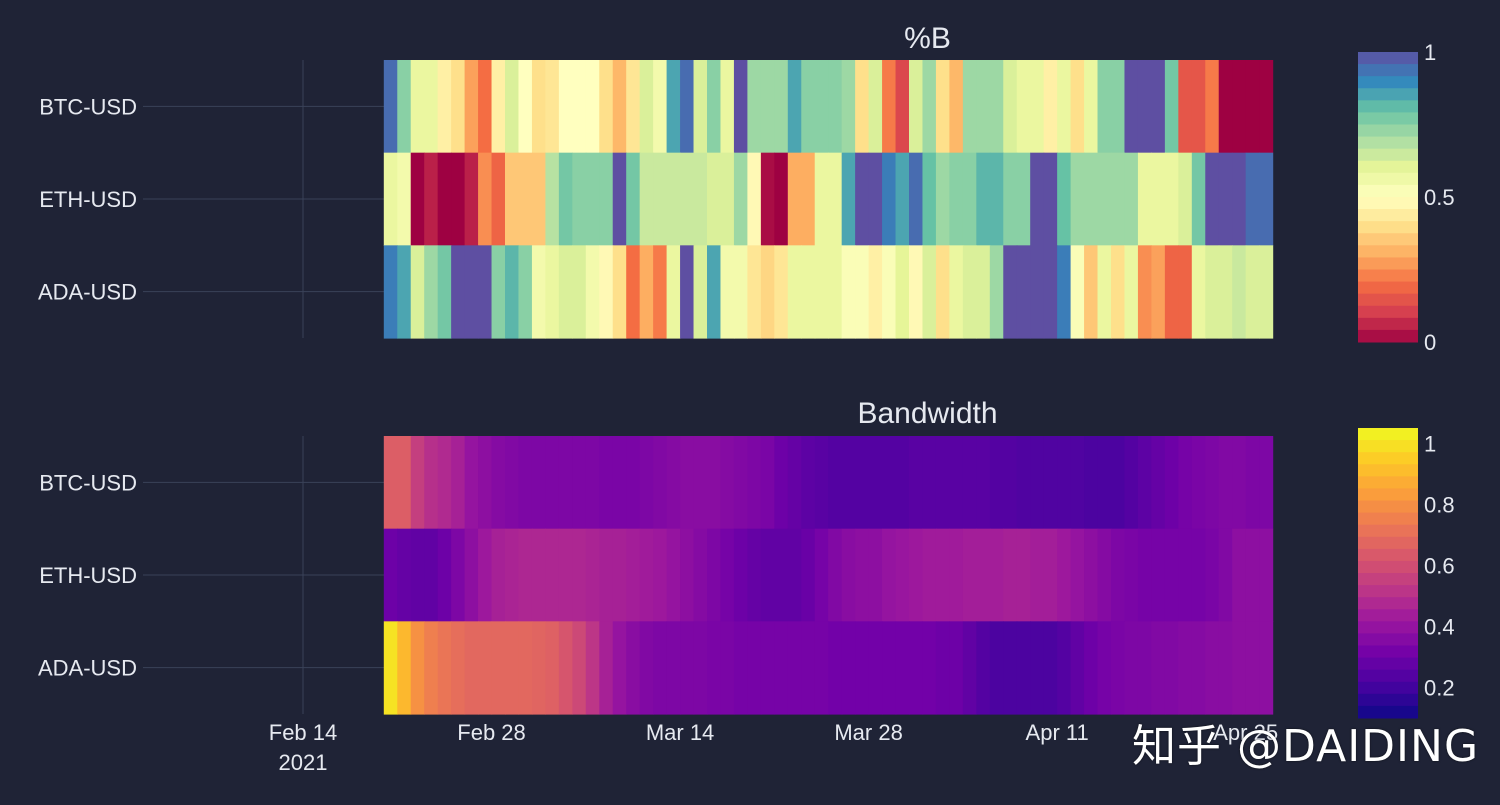 The height and width of the screenshot is (805, 1500). Describe the element at coordinates (1439, 626) in the screenshot. I see `colorbar-tick-label: 0.4` at that location.